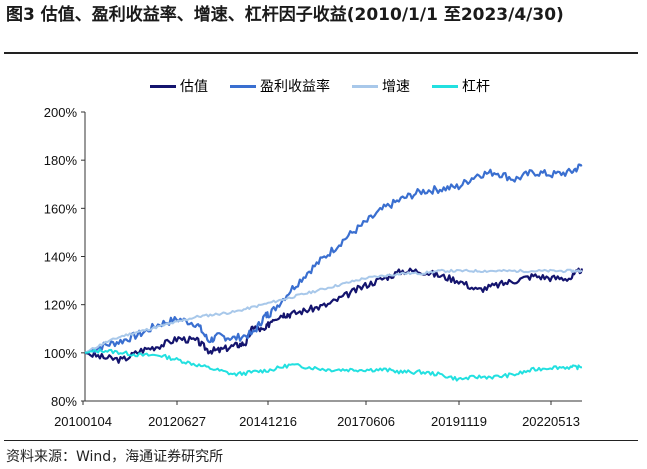 The width and height of the screenshot is (647, 469). I want to click on legend-item-growth: 增速, so click(381, 86).